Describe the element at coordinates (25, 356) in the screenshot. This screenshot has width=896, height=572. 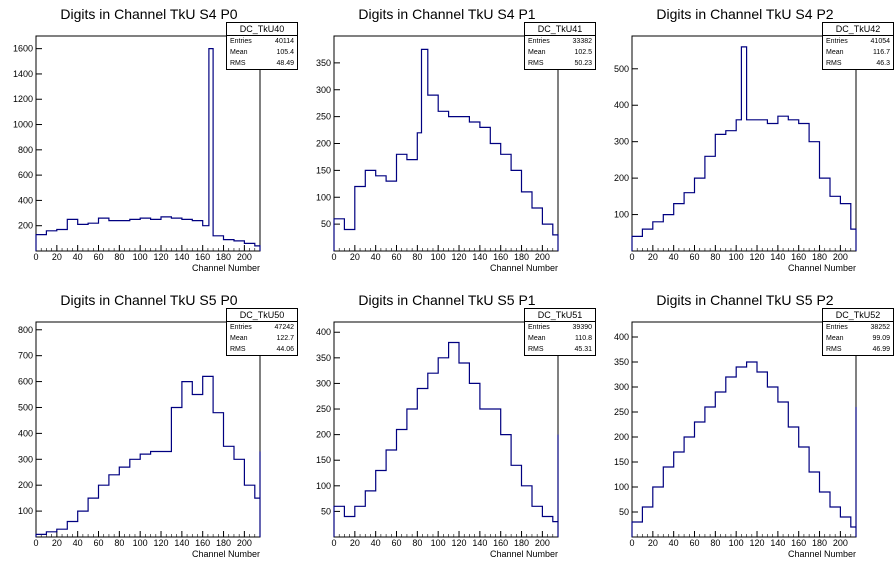
I see `y-tick-label: 700` at that location.